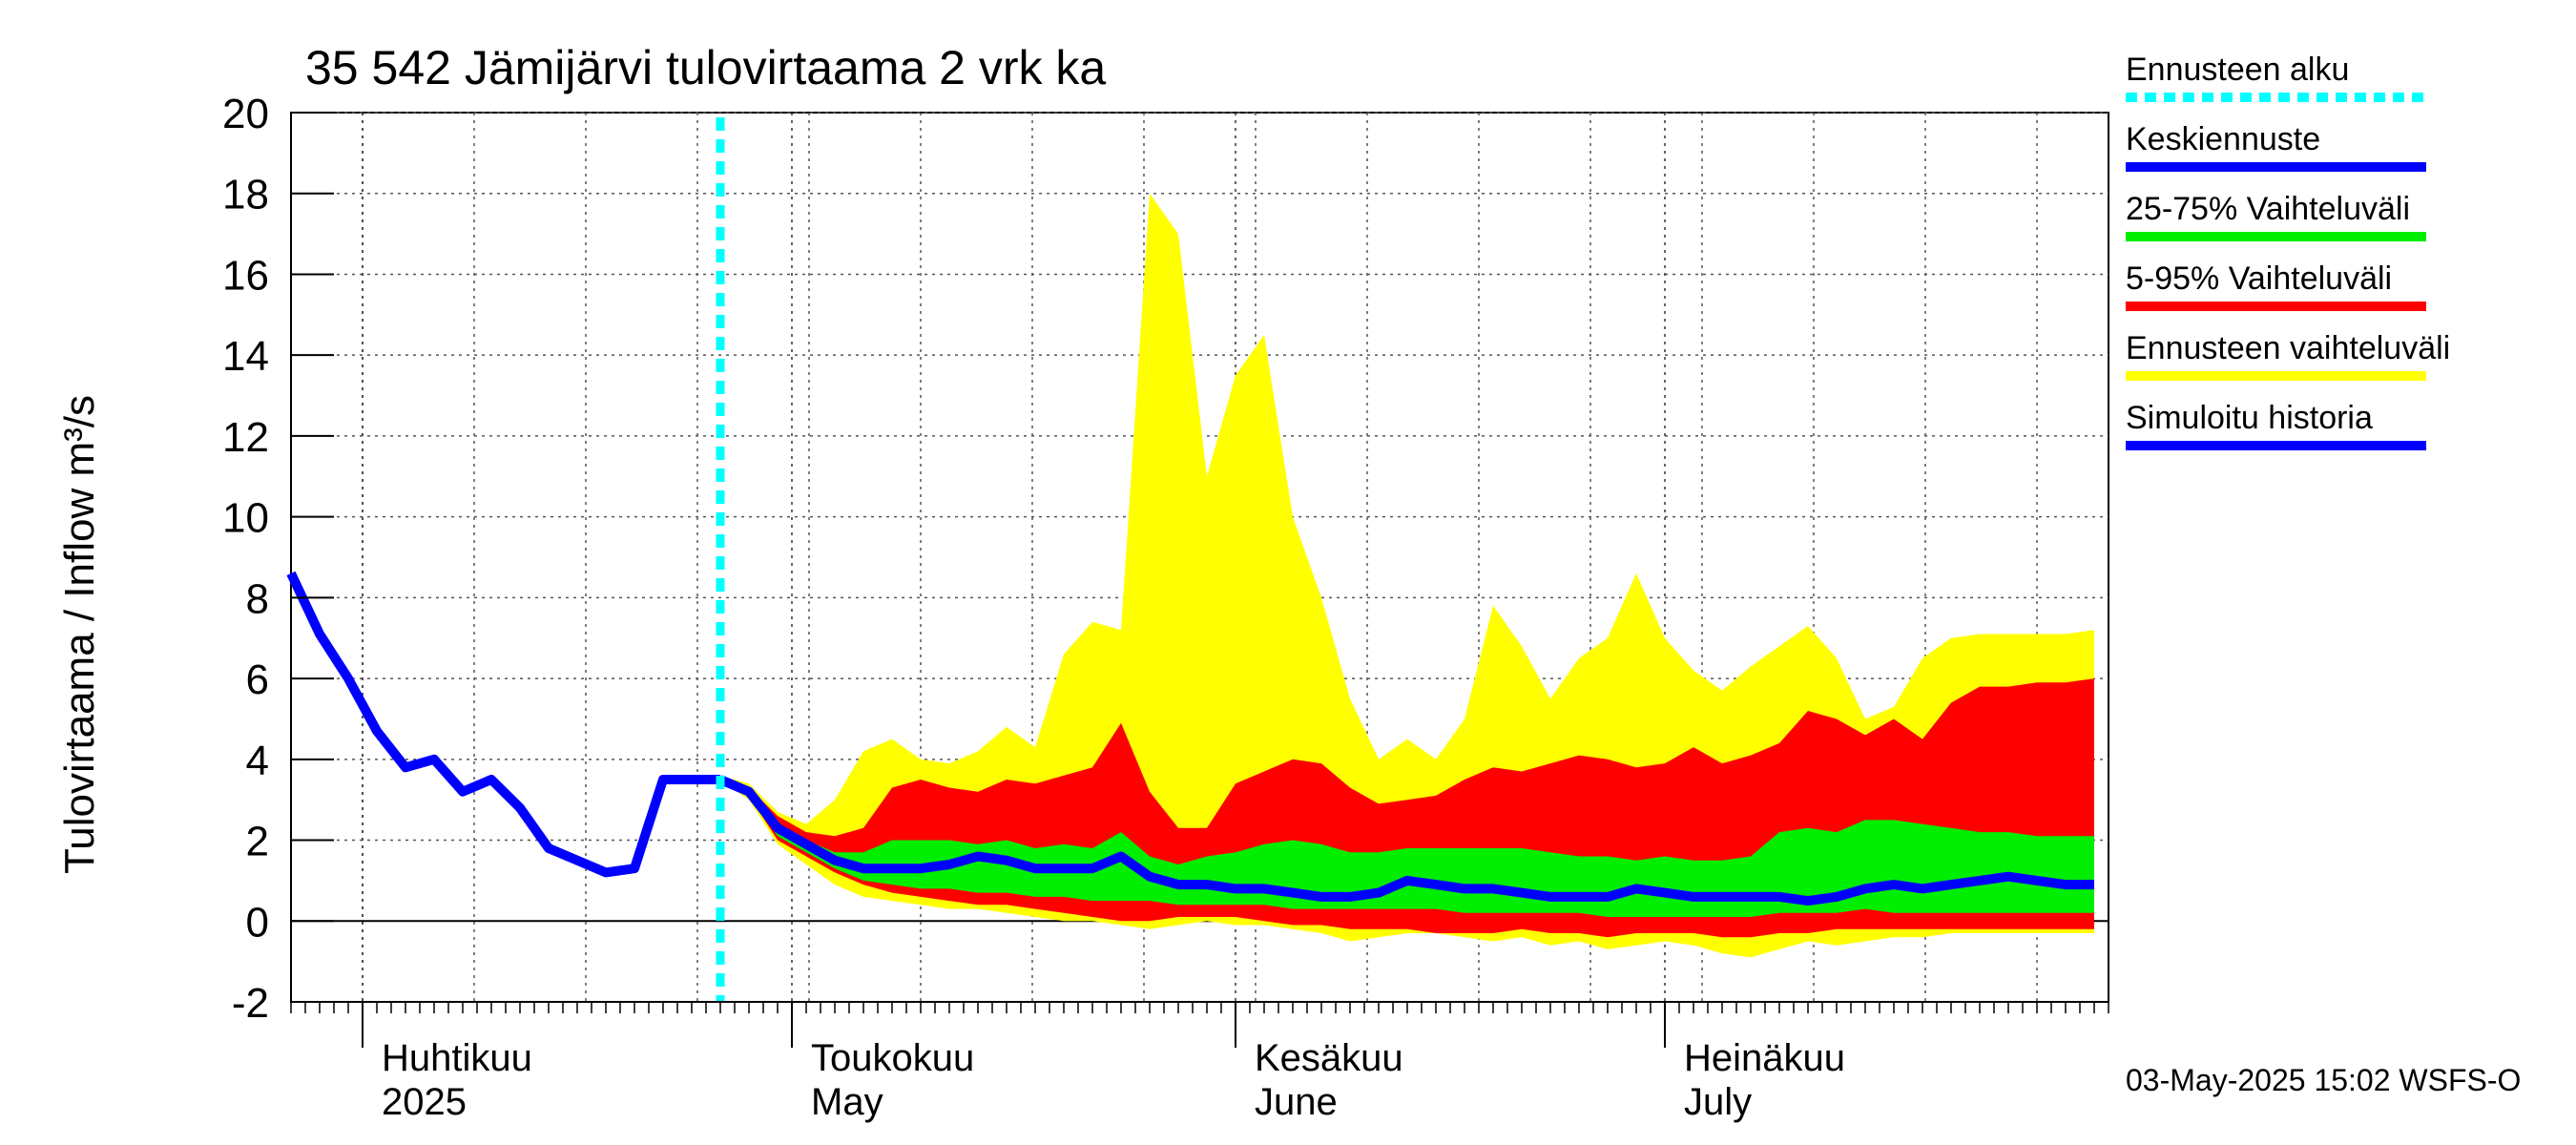  What do you see at coordinates (245, 195) in the screenshot?
I see `y-tick-label: 18` at bounding box center [245, 195].